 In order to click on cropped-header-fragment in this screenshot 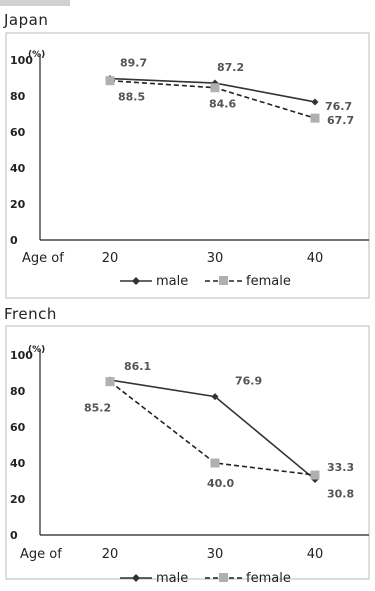, I will do `click(35, 3)`.